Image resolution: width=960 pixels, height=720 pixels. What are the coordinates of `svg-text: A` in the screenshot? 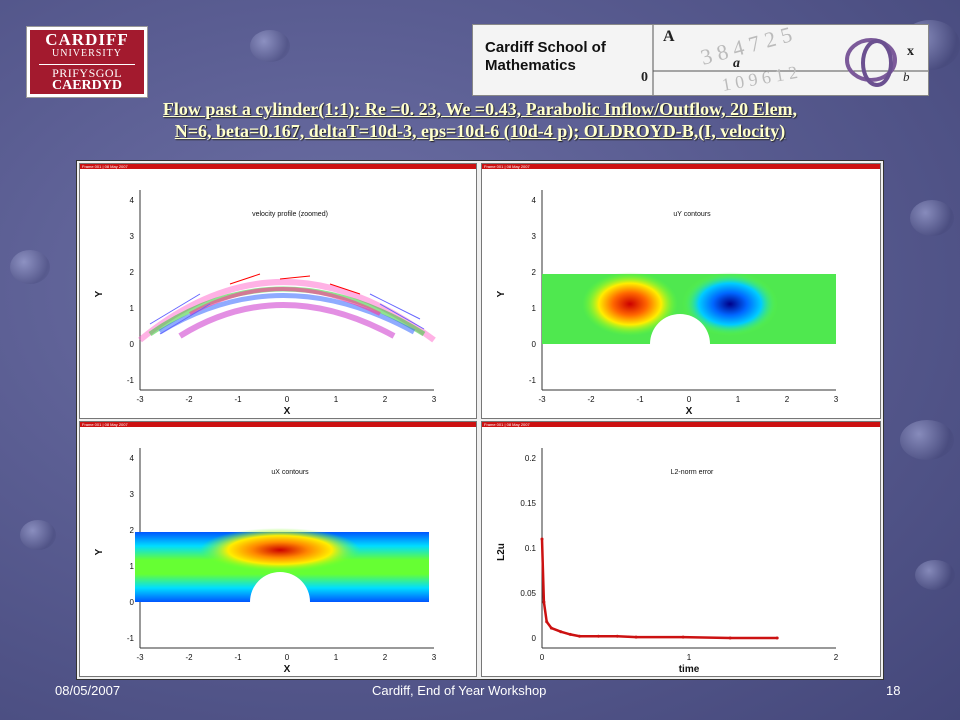 It's located at (669, 36).